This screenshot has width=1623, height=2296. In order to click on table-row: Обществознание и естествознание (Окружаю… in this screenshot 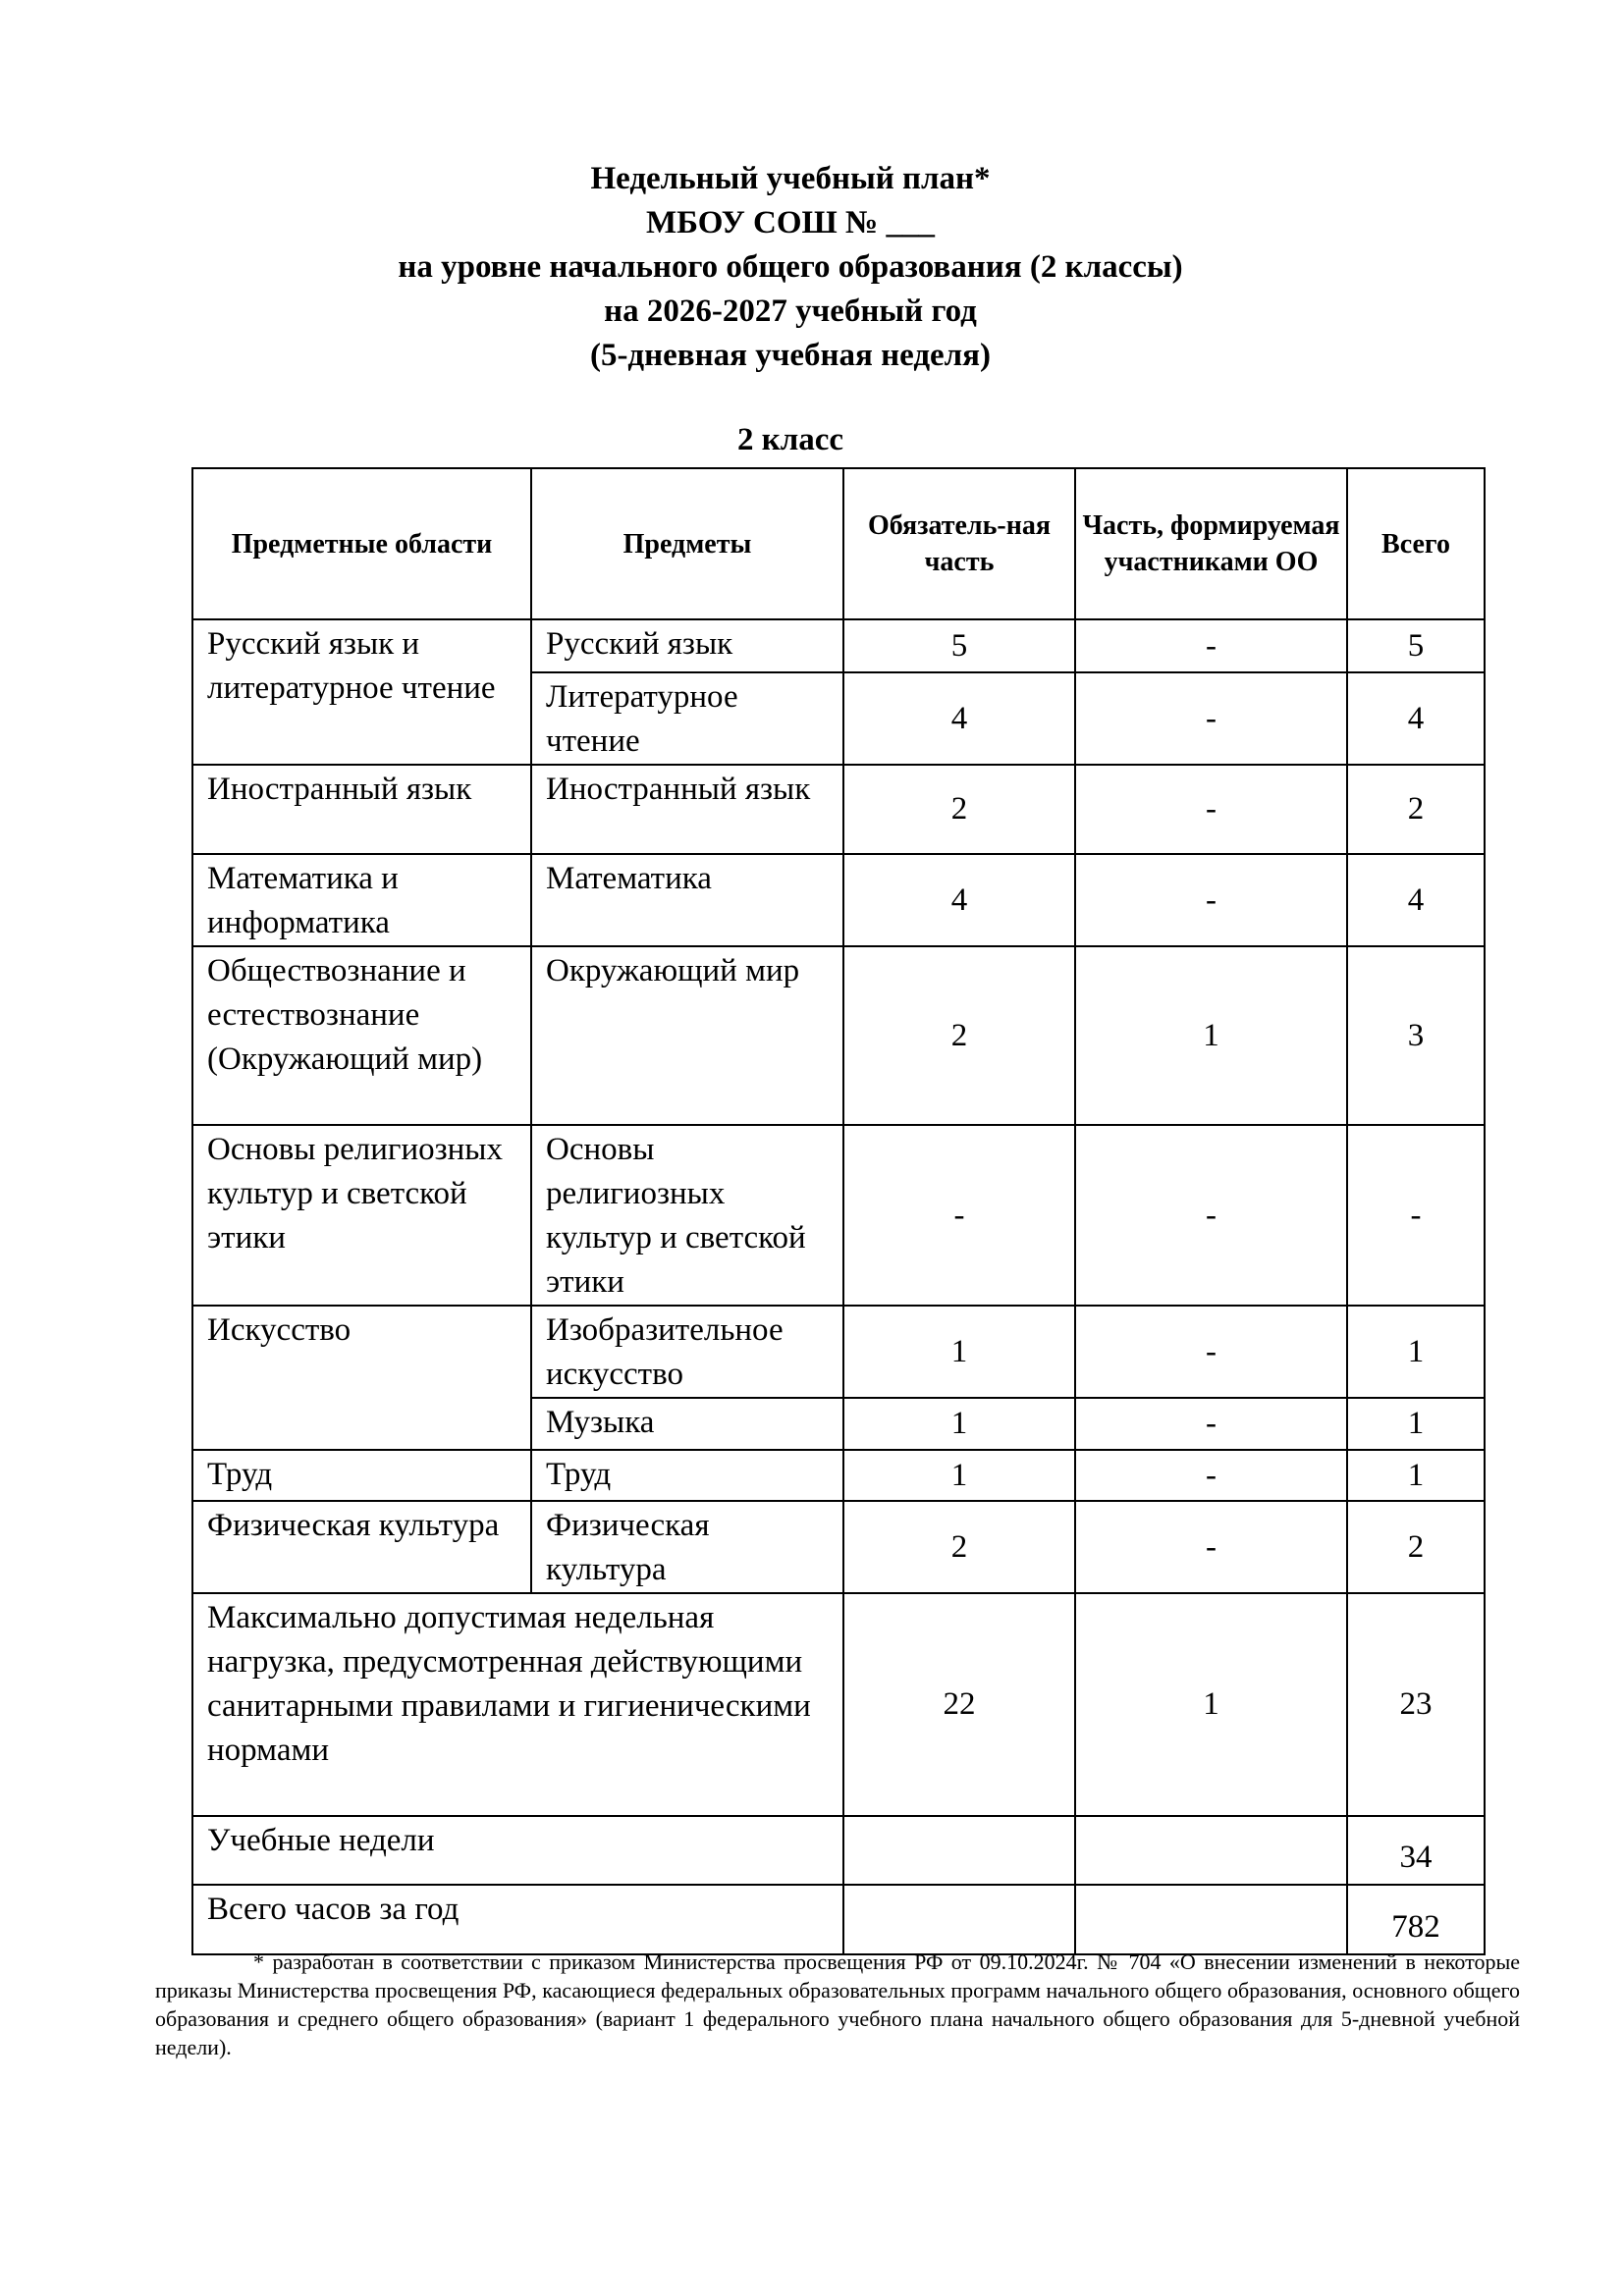, I will do `click(838, 1036)`.